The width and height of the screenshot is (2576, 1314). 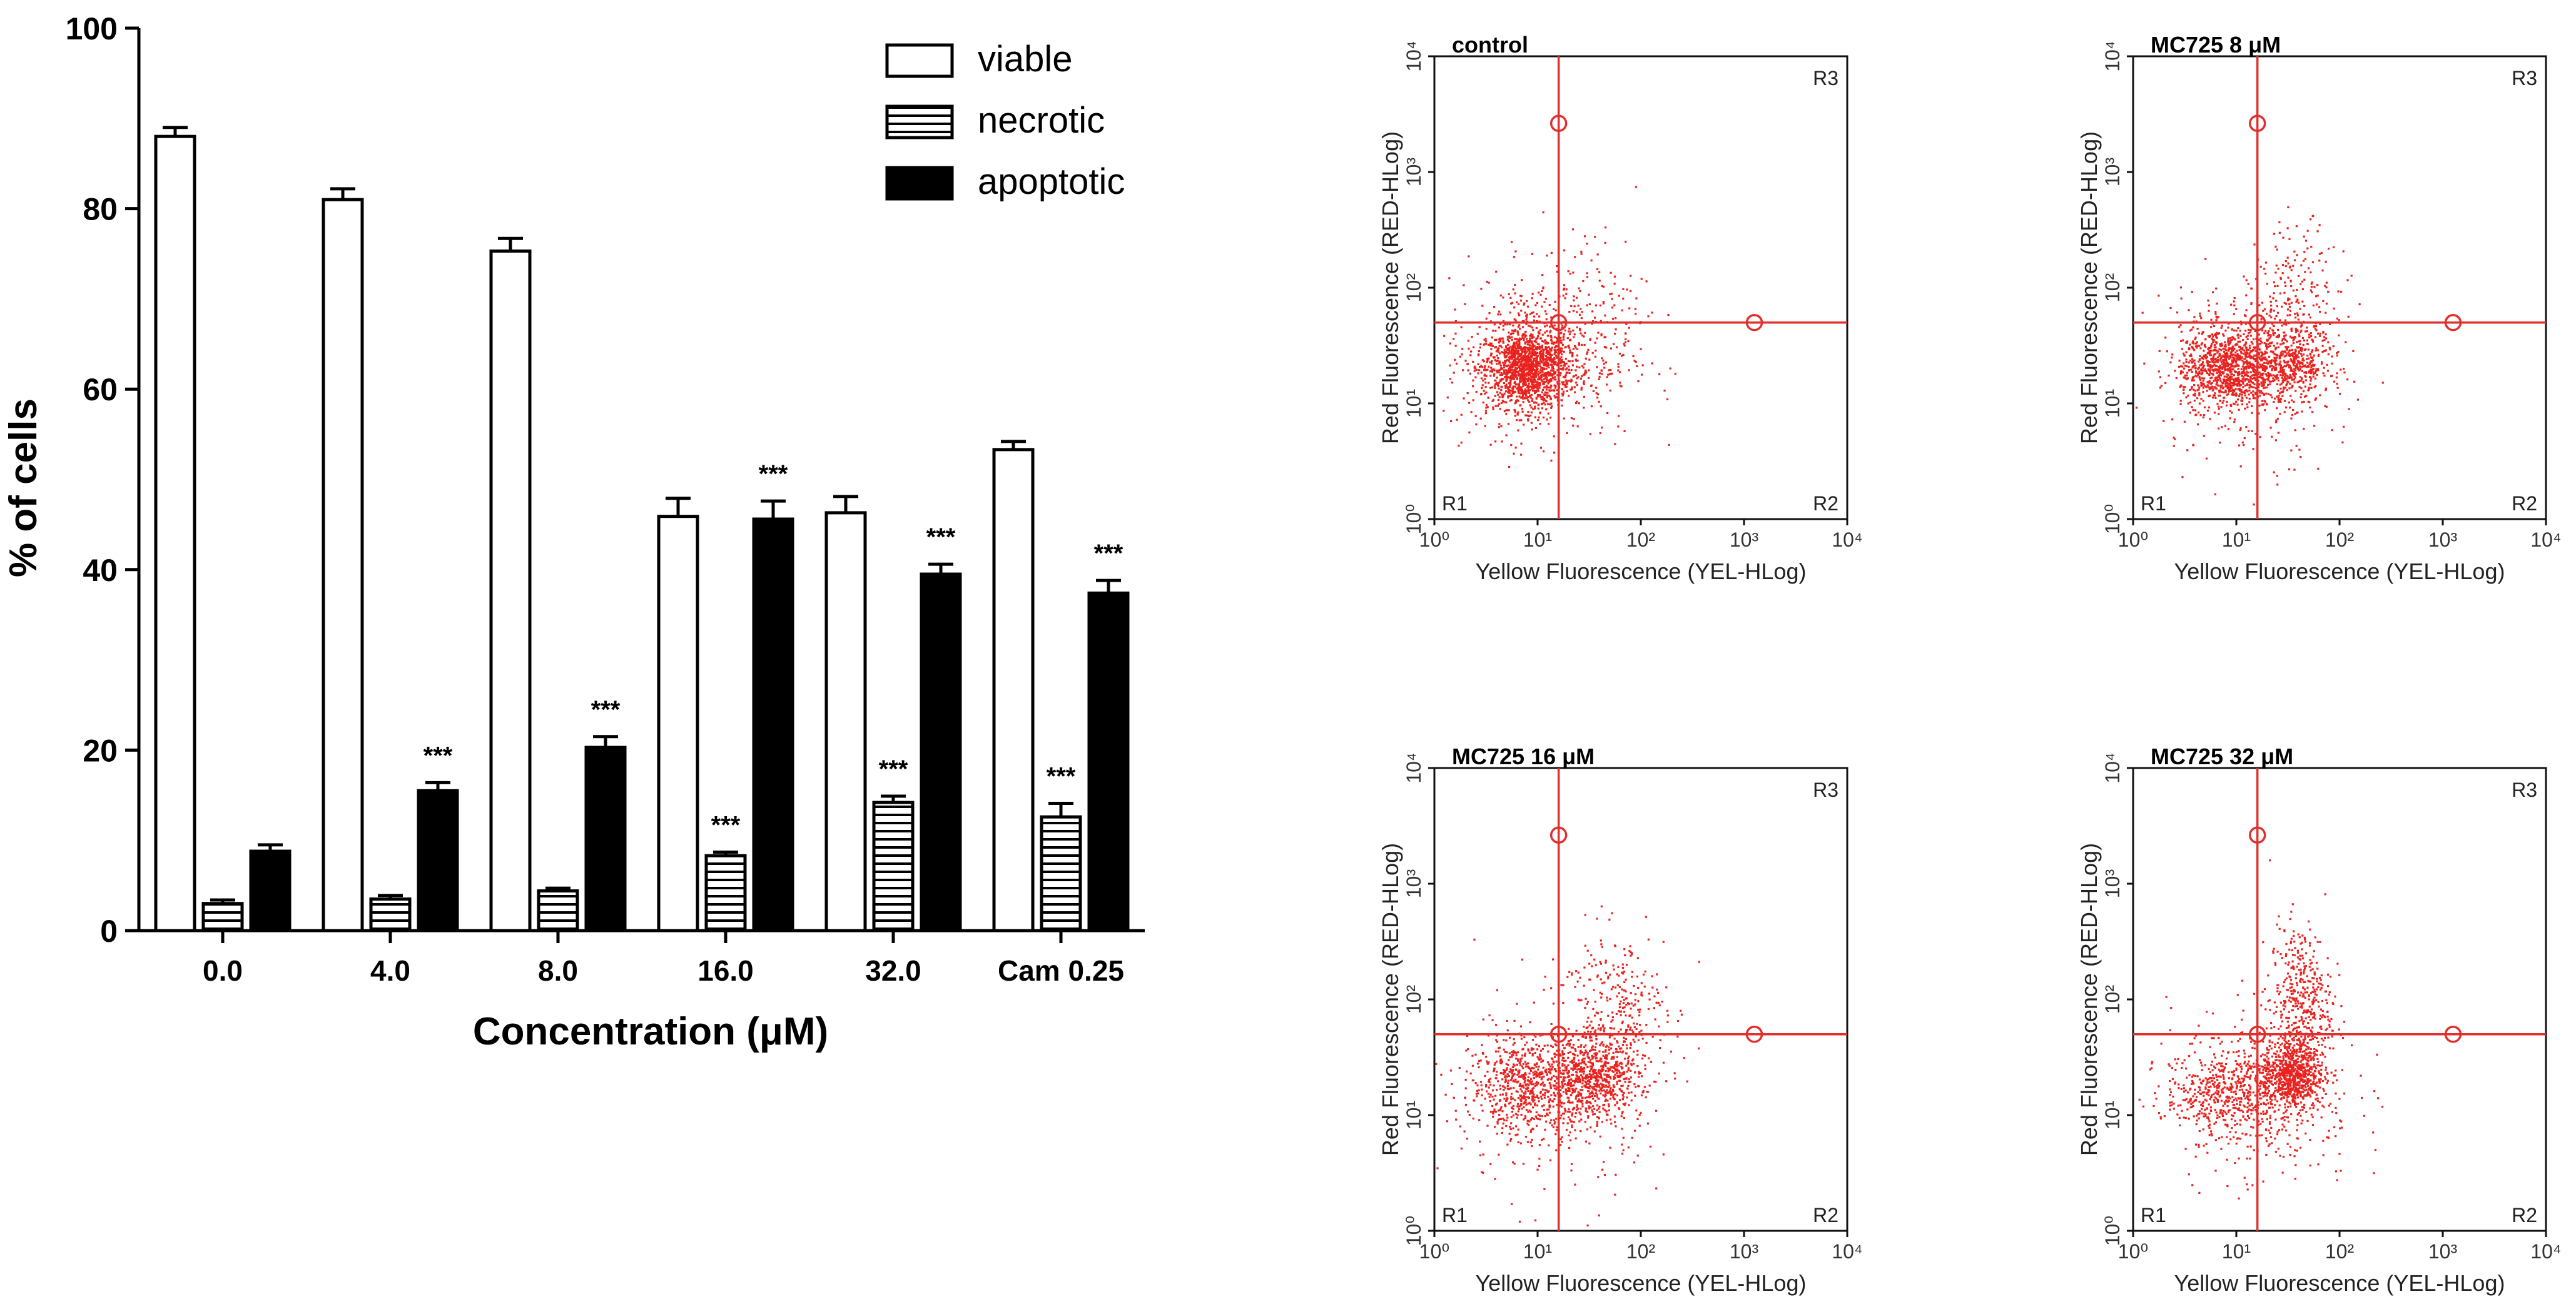 I want to click on x-tick-label: 0.0, so click(x=223, y=970).